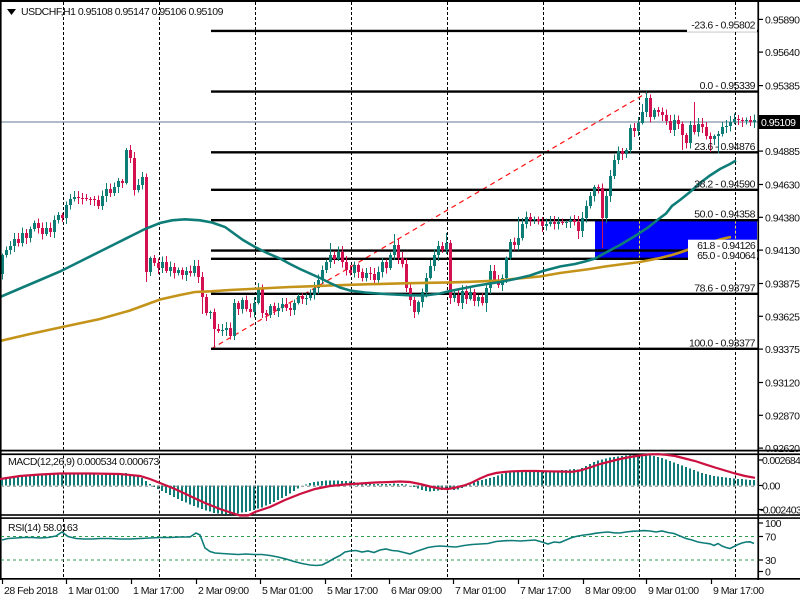  I want to click on svg-text: 0.95890, so click(782, 20).